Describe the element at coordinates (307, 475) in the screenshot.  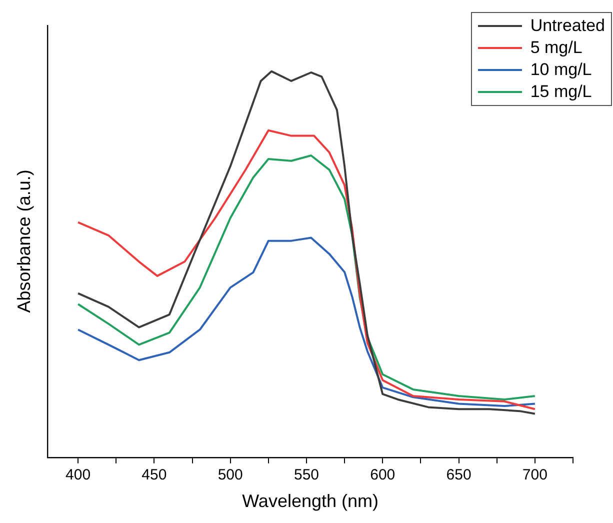
I see `x-tick-label: 550` at that location.